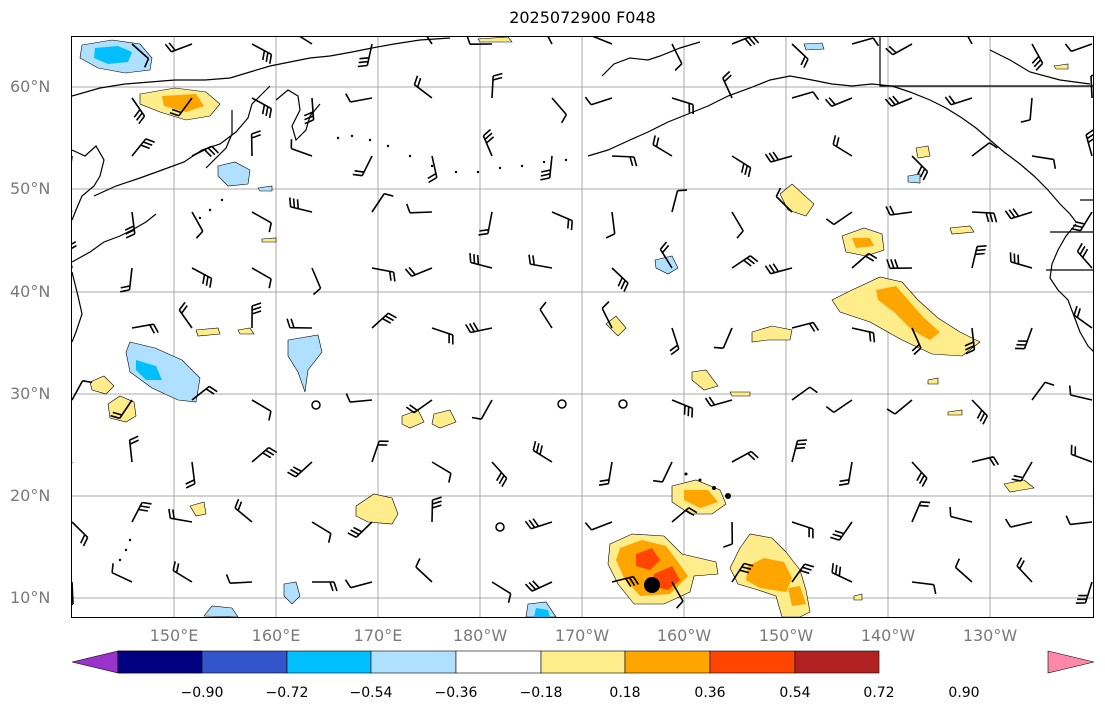 This screenshot has width=1105, height=712. I want to click on colorbar-tick-label: −0.36, so click(456, 693).